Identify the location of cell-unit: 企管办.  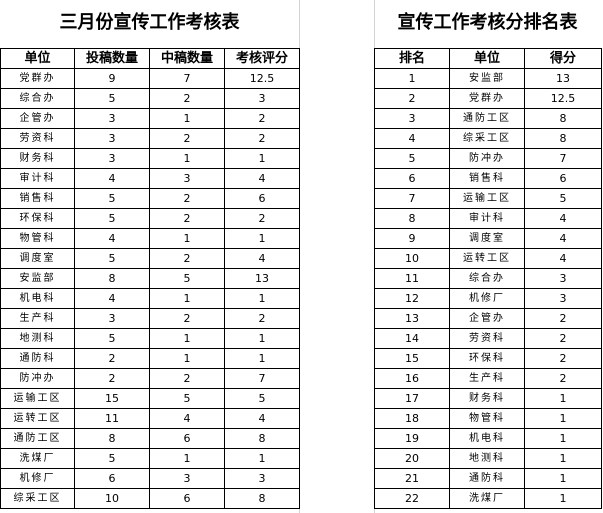
(487, 318).